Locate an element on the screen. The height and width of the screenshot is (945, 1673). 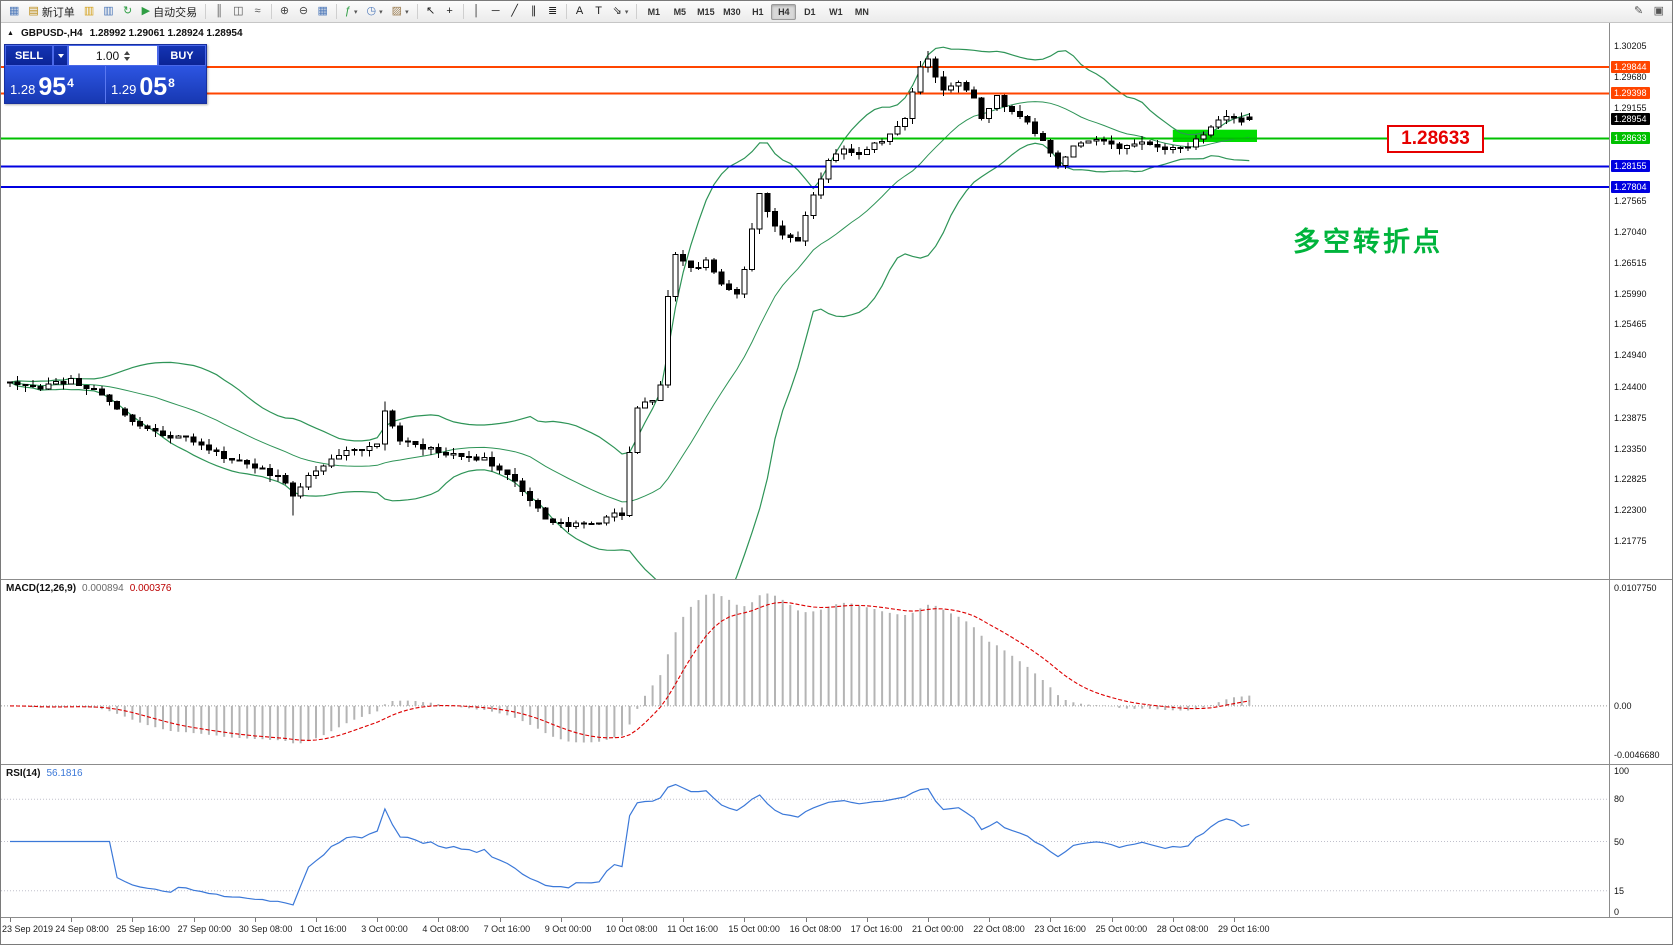
lot-size-stepper is located at coordinates (127, 55).